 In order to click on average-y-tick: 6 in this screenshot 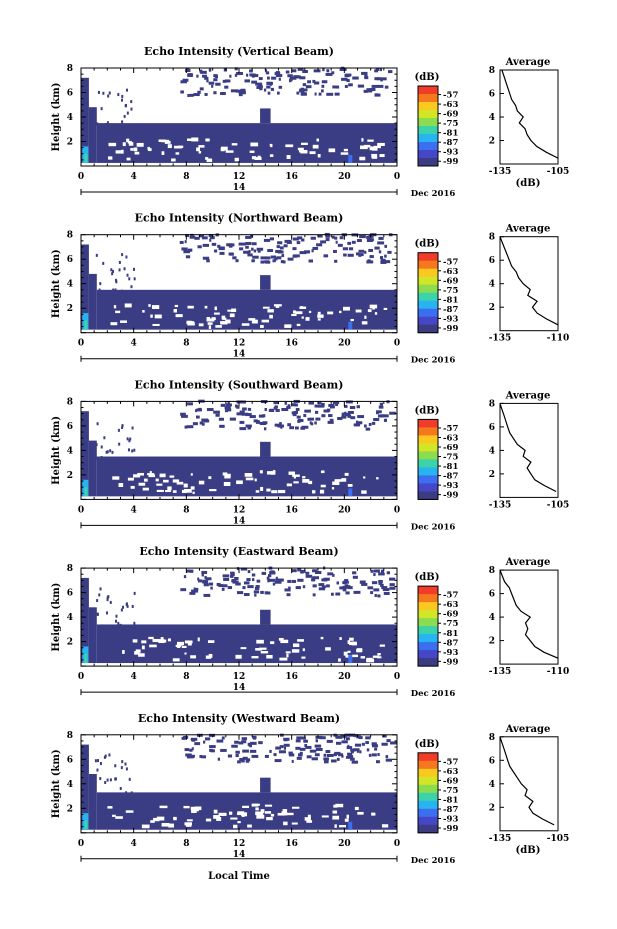, I will do `click(492, 761)`.